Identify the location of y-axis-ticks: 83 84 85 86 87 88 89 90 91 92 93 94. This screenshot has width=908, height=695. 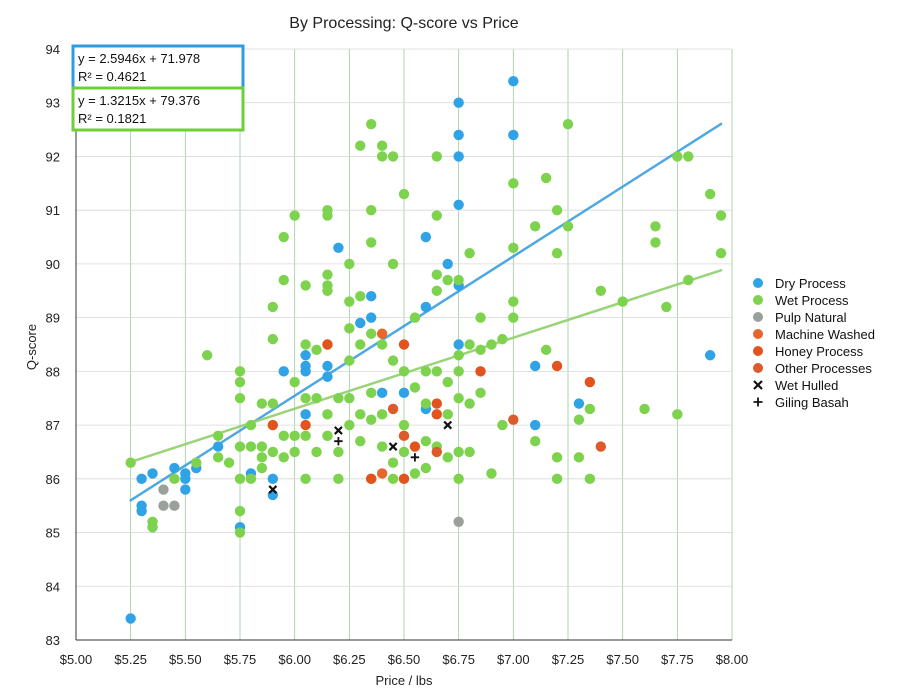
(53, 345).